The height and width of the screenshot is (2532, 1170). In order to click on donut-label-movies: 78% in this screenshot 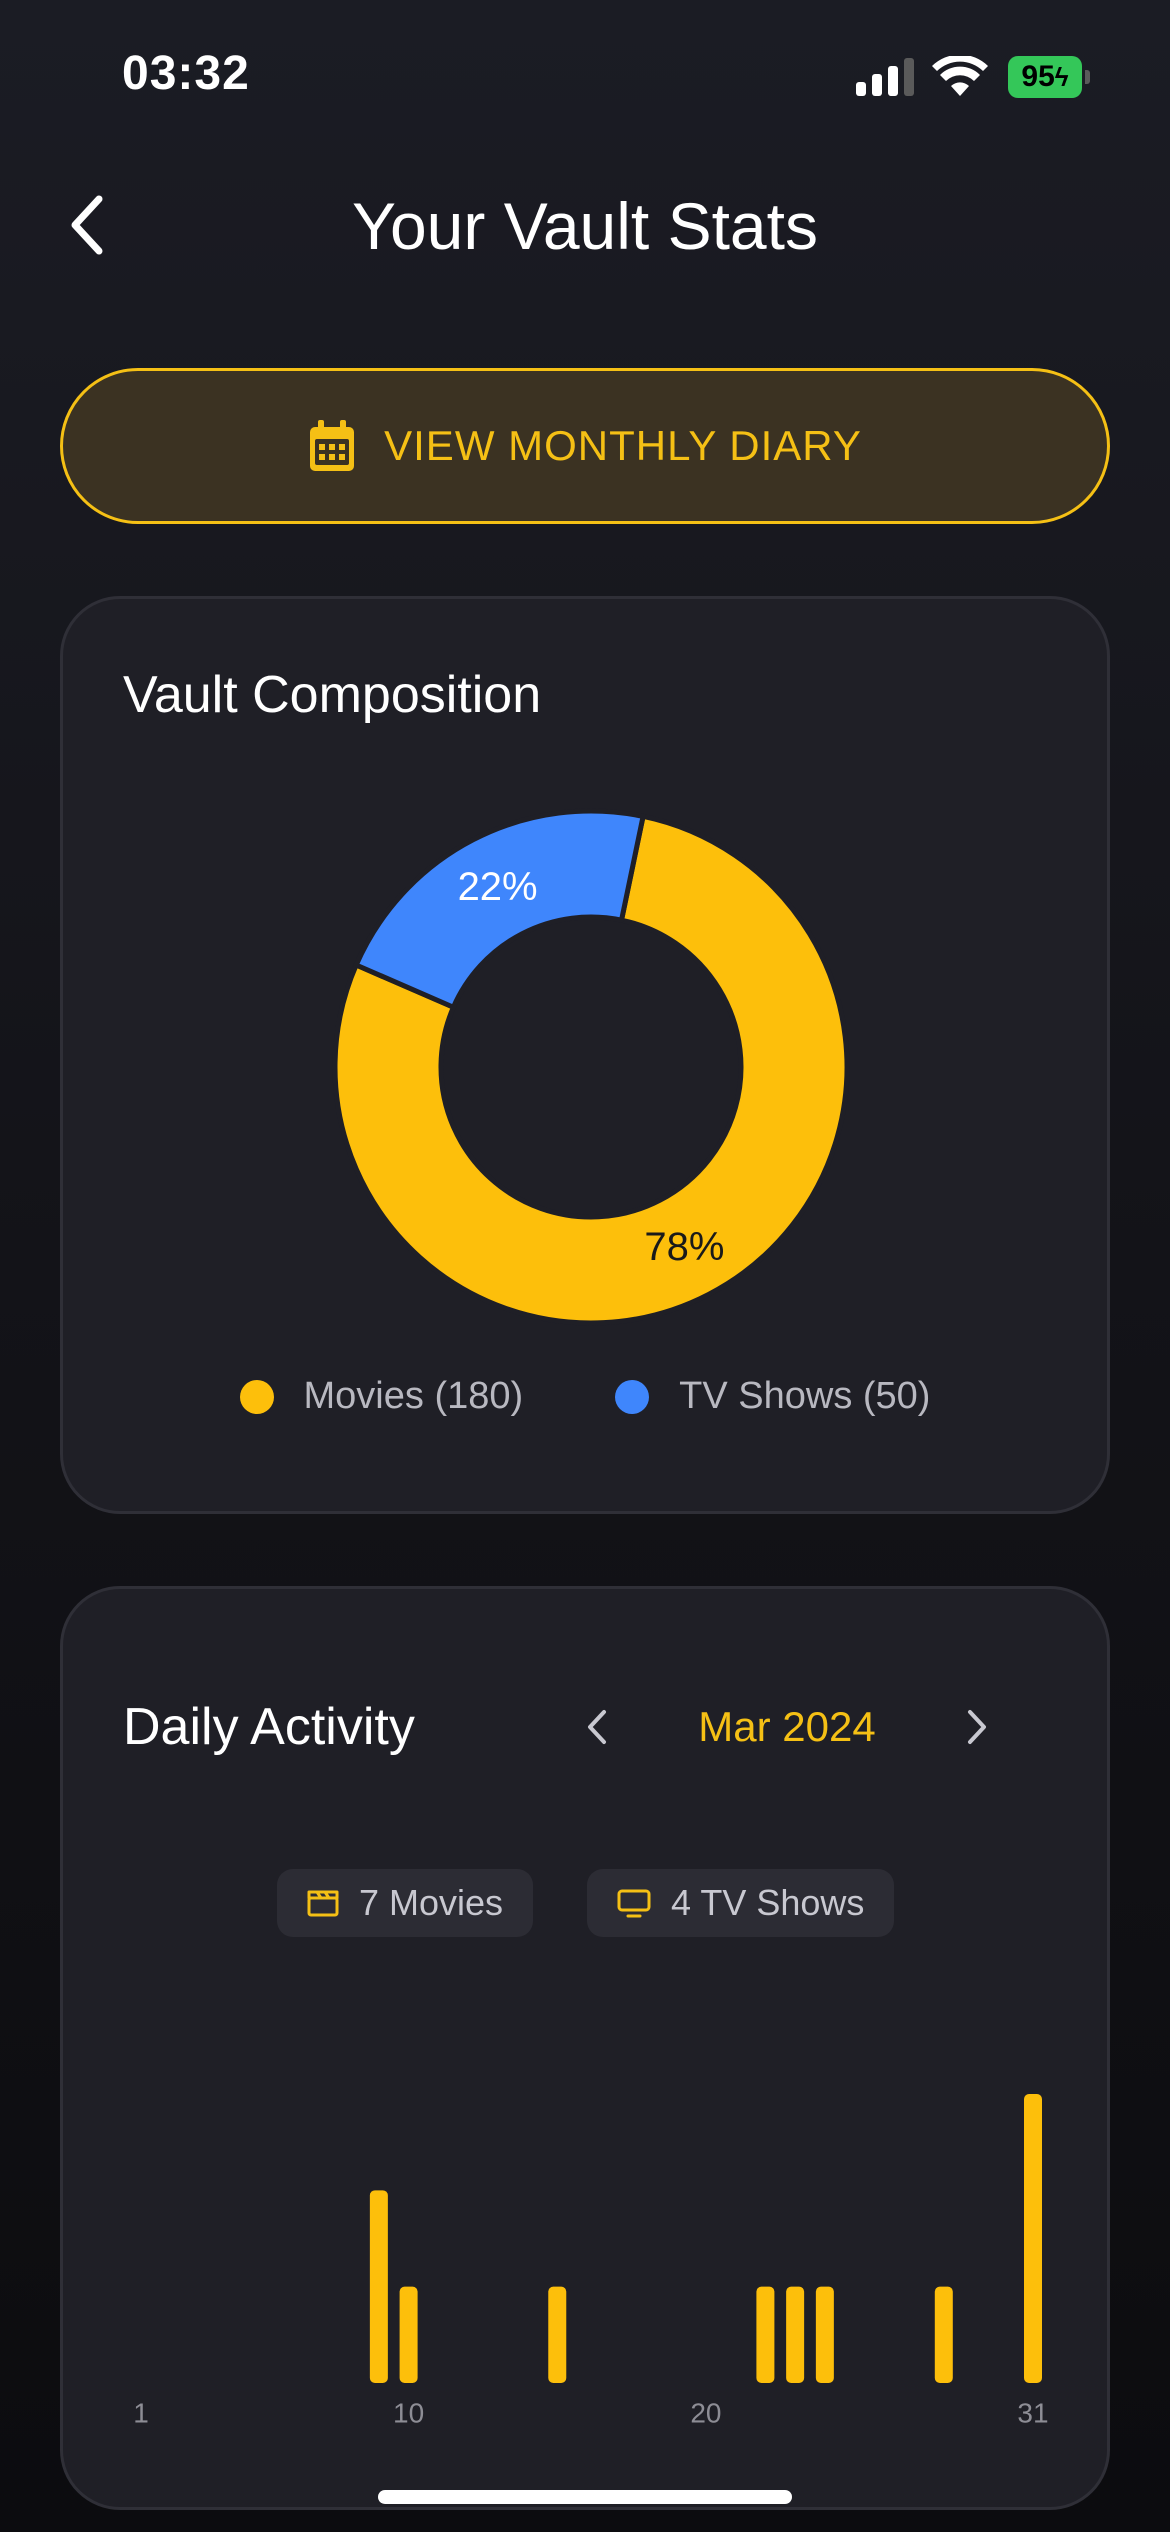, I will do `click(684, 1247)`.